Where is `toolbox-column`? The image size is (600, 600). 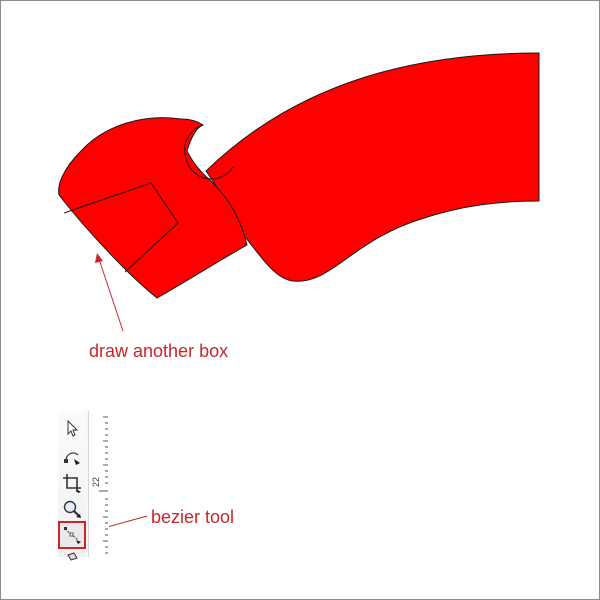 toolbox-column is located at coordinates (72, 486).